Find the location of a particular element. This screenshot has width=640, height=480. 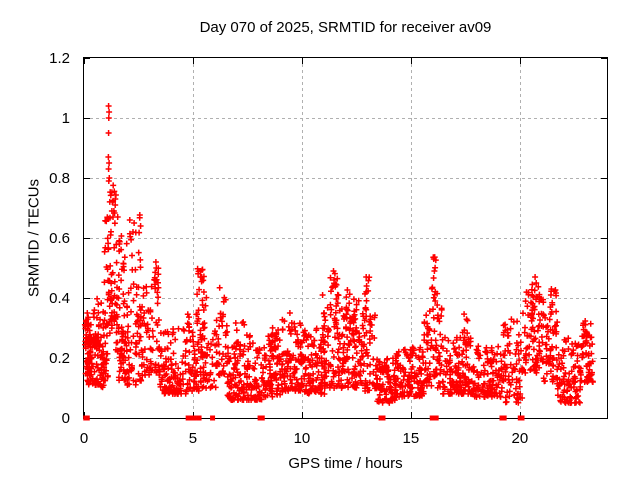

y-tick-label: 1.2 is located at coordinates (59, 58).